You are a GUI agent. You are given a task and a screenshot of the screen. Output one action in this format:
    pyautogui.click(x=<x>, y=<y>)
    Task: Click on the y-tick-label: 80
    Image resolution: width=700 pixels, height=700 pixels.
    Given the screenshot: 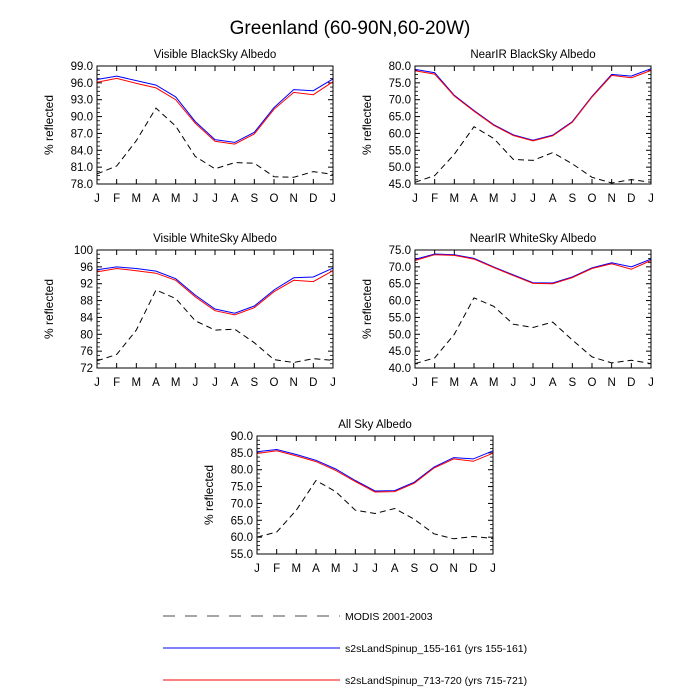 What is the action you would take?
    pyautogui.click(x=86, y=335)
    